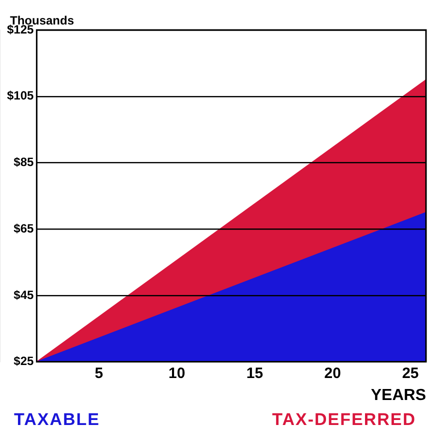  Describe the element at coordinates (398, 395) in the screenshot. I see `x-axis-title: YEARS` at that location.